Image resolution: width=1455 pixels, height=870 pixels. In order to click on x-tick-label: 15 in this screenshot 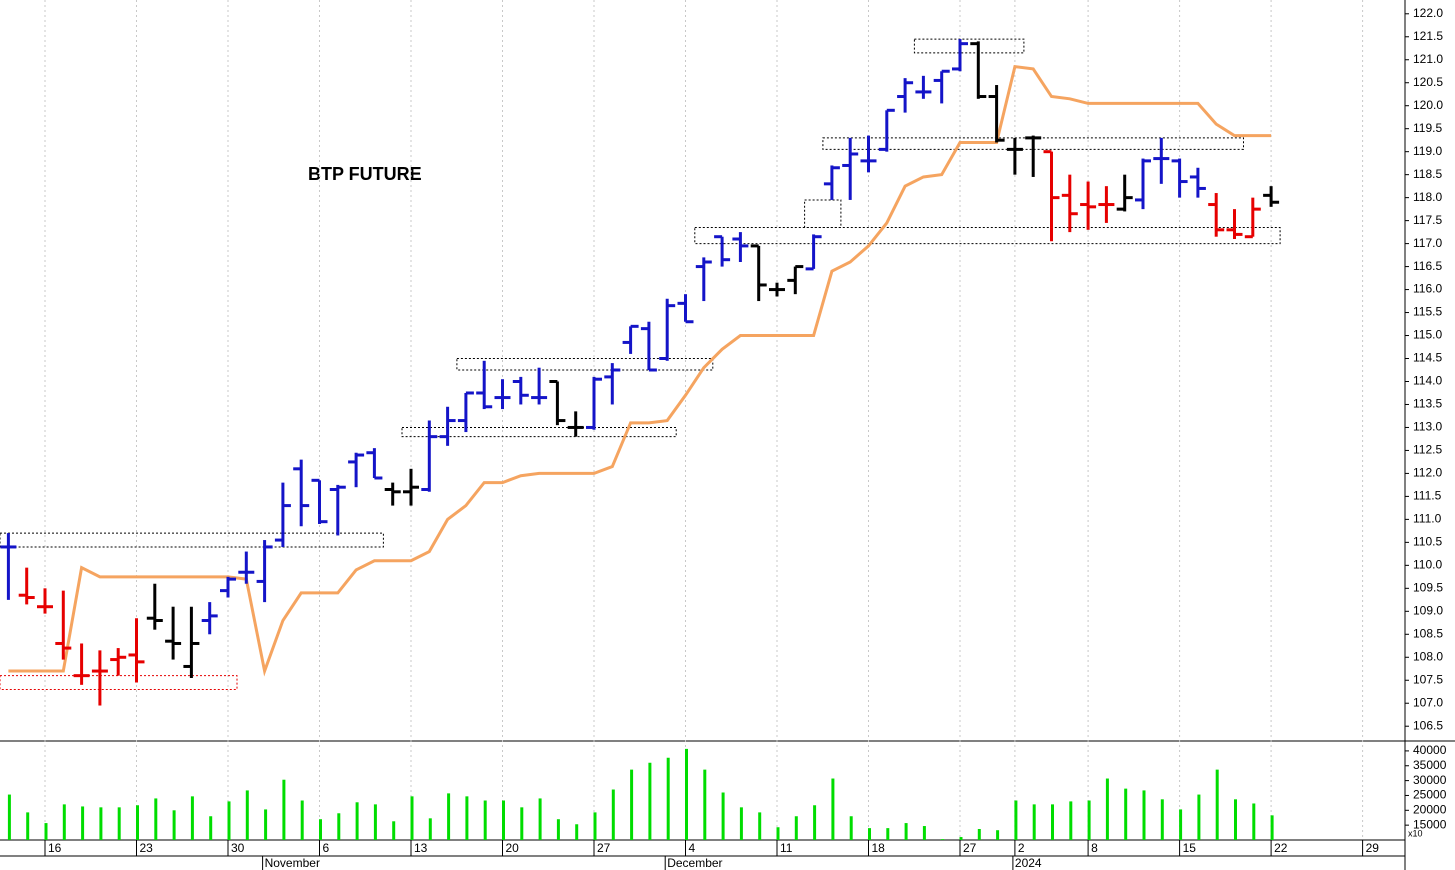, I will do `click(1190, 848)`.